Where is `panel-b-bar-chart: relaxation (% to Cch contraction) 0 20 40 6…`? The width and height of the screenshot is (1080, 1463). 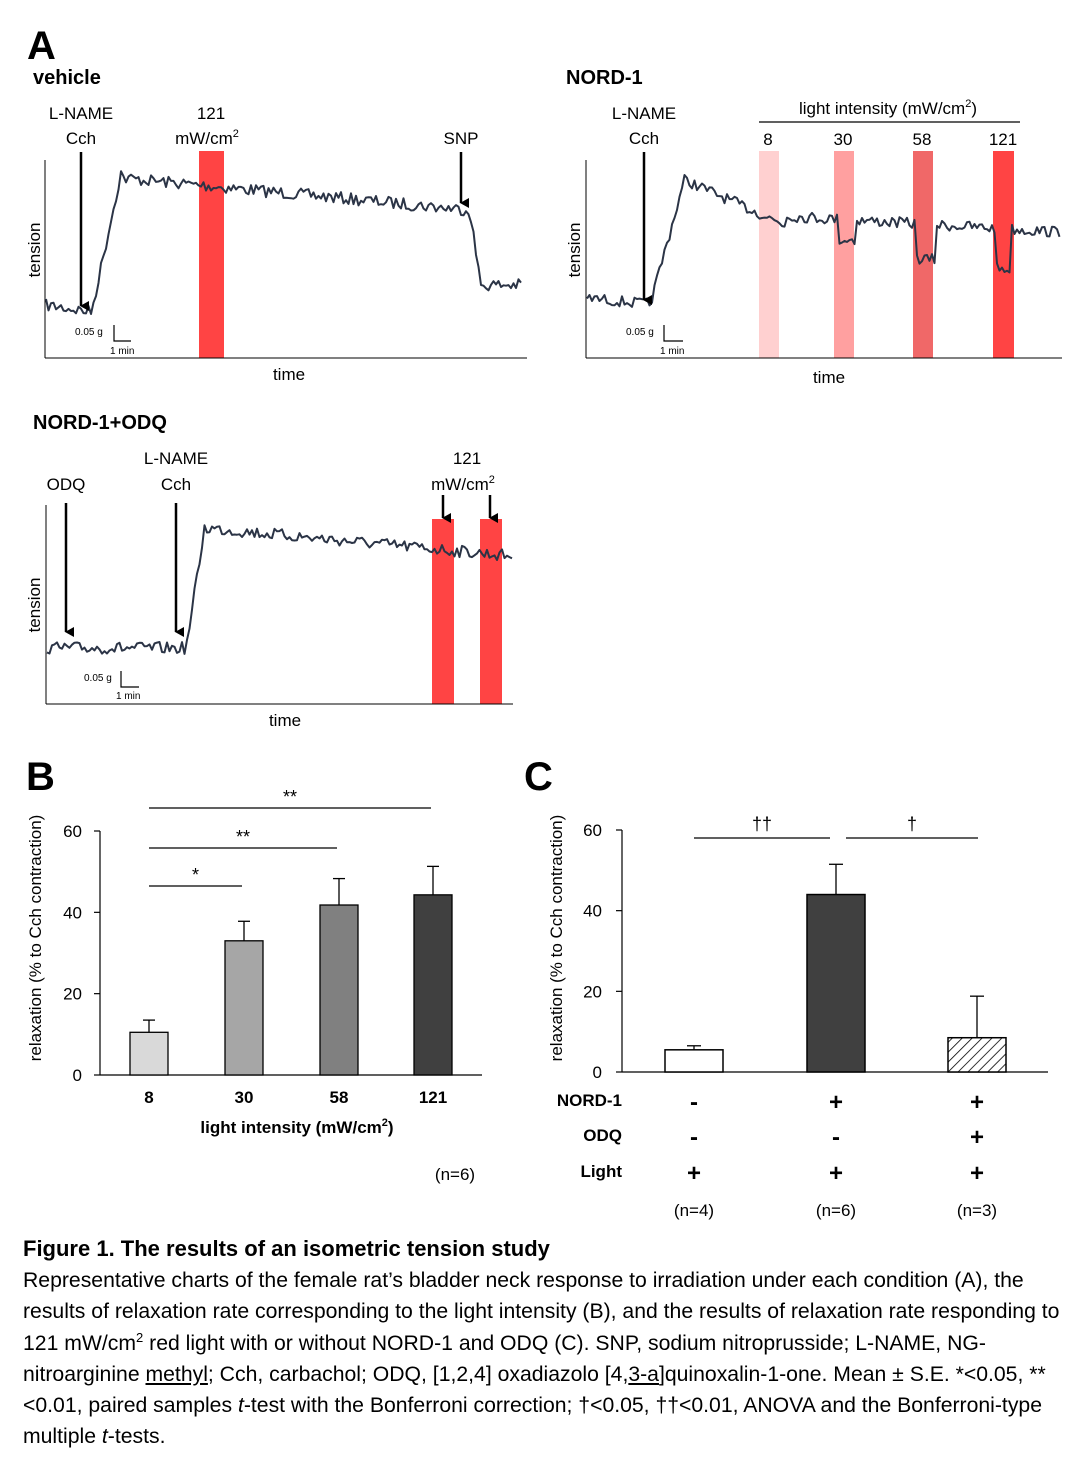 panel-b-bar-chart: relaxation (% to Cch contraction) 0 20 40 6… is located at coordinates (254, 985).